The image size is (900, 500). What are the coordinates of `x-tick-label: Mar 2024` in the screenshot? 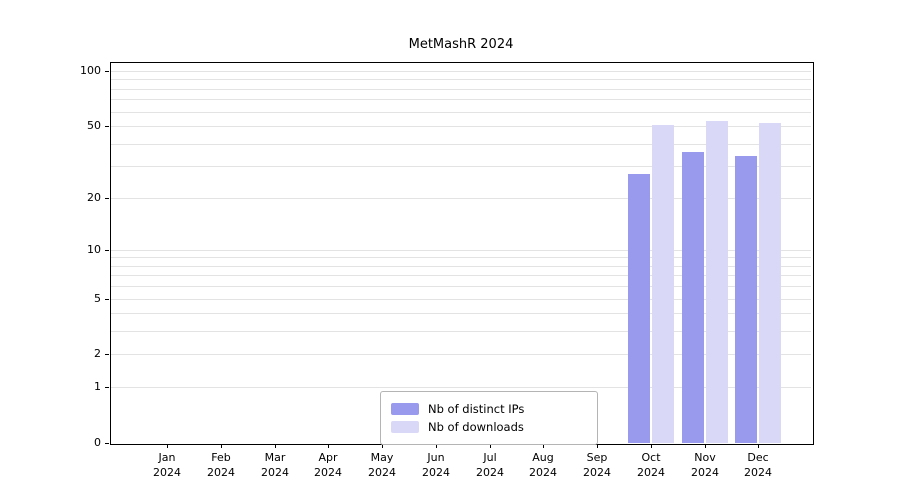 It's located at (275, 465).